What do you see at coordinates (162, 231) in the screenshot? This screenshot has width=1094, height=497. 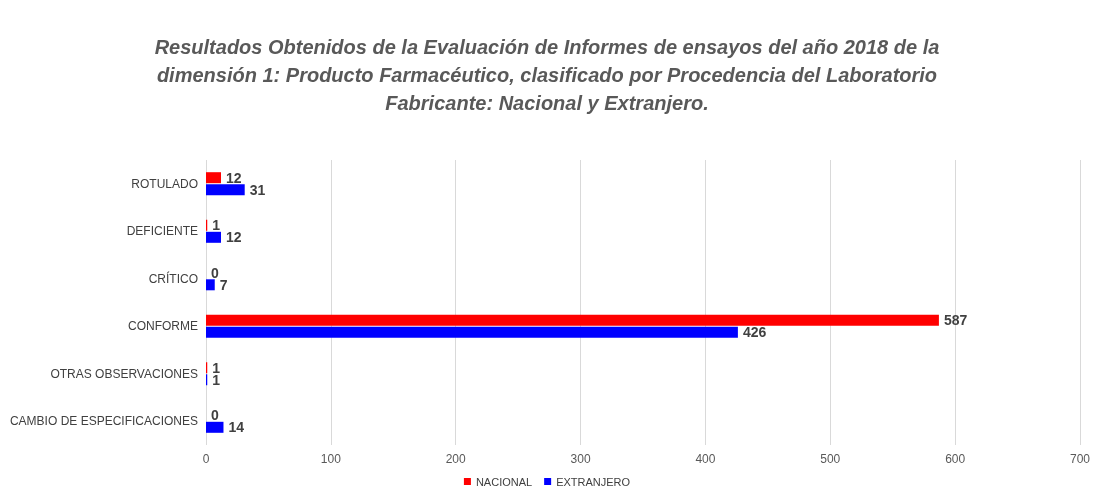 I see `y-tick-label: DEFICIENTE` at bounding box center [162, 231].